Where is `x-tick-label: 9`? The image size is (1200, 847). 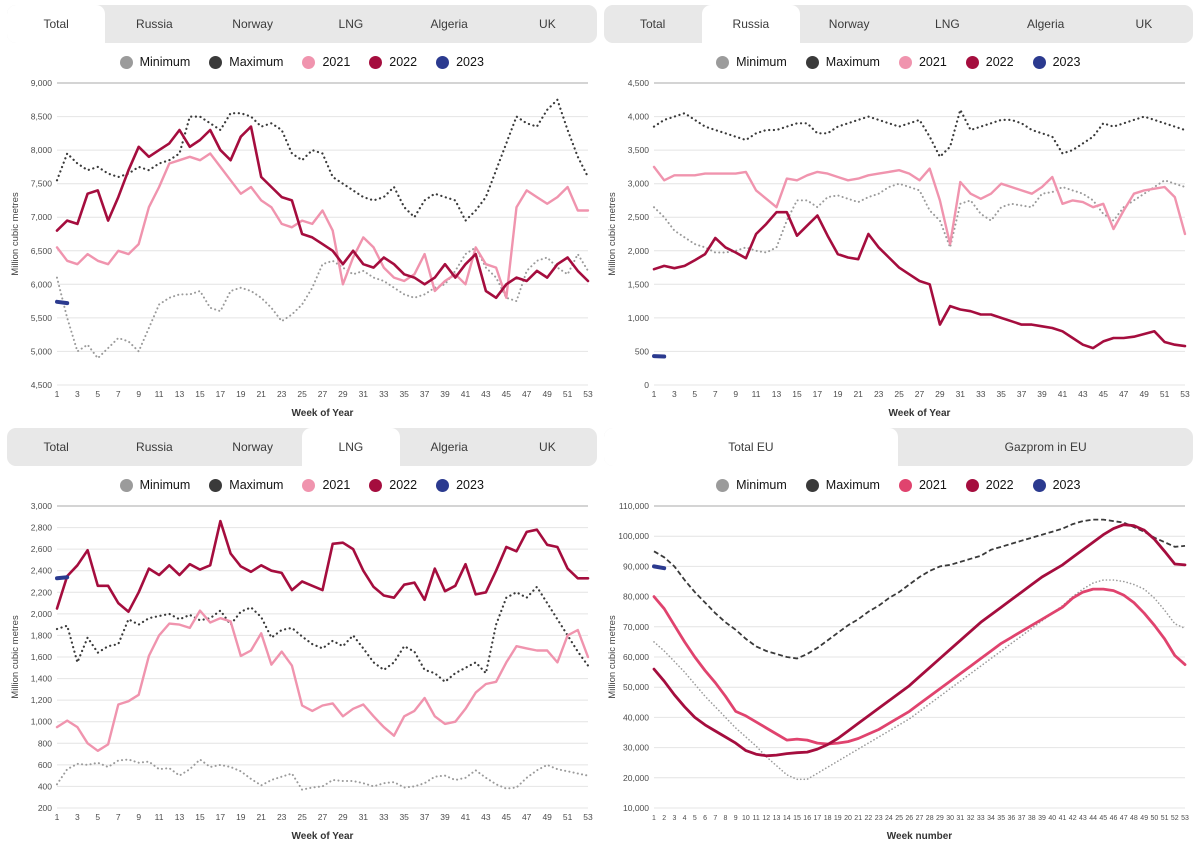
x-tick-label: 9 is located at coordinates (138, 817).